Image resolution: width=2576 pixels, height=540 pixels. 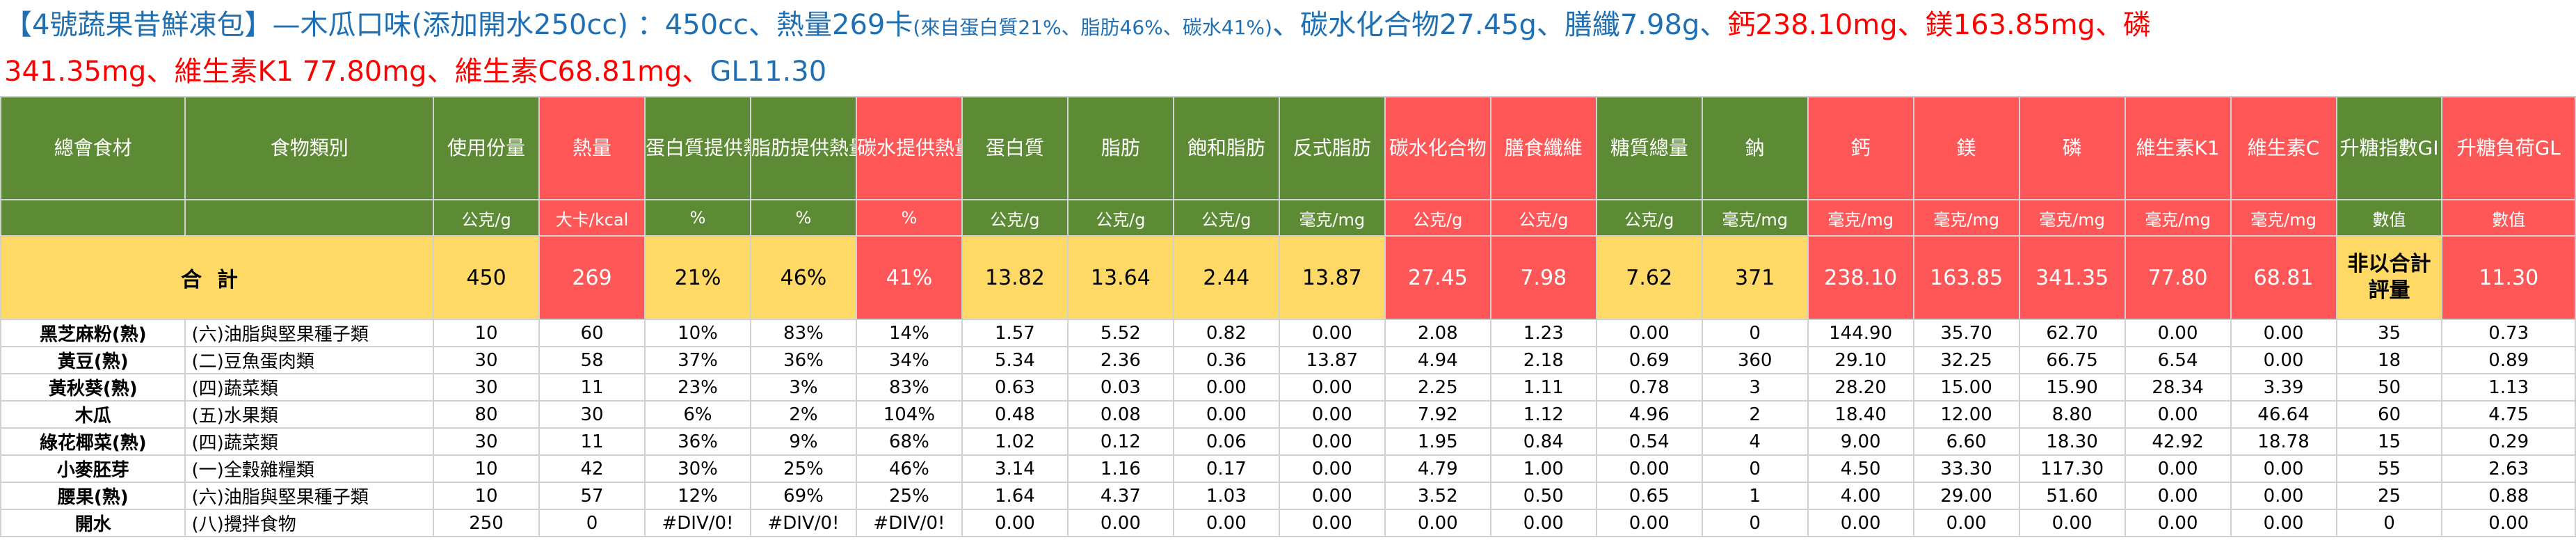 I want to click on column-header: 使用份量, so click(x=487, y=148).